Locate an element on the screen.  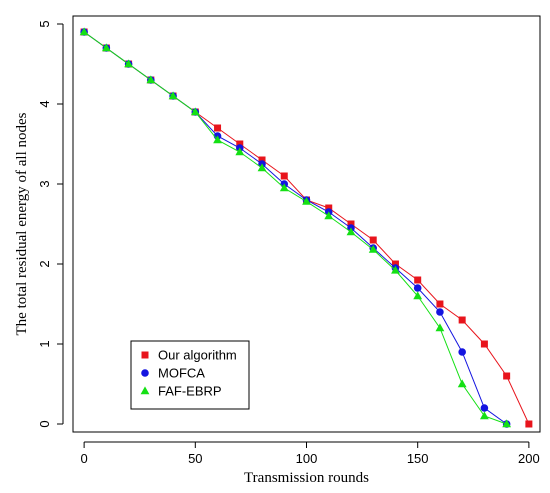
legend-label: Our algorithm is located at coordinates (197, 355).